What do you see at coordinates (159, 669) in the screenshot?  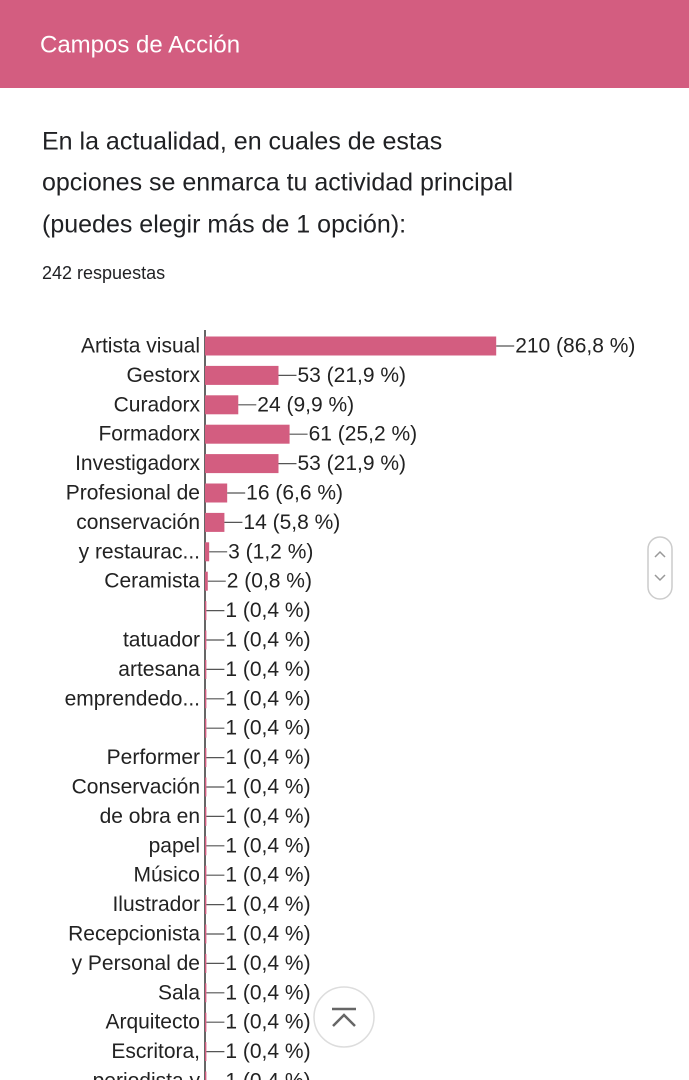 I see `category-label: artesana` at bounding box center [159, 669].